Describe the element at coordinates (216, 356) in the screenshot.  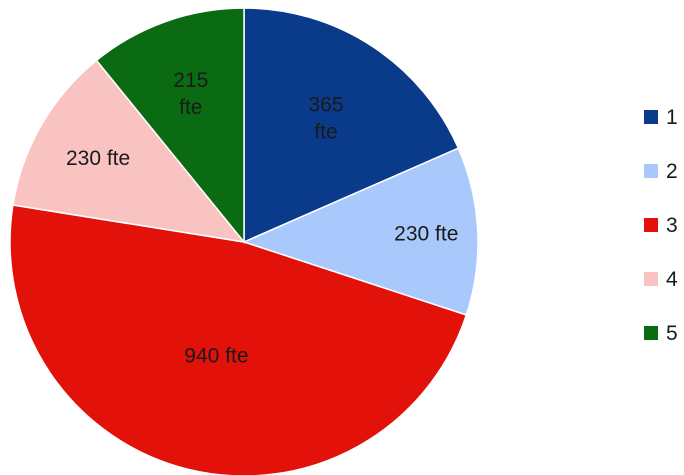
I see `pie-slice-label-3: 940 fte` at that location.